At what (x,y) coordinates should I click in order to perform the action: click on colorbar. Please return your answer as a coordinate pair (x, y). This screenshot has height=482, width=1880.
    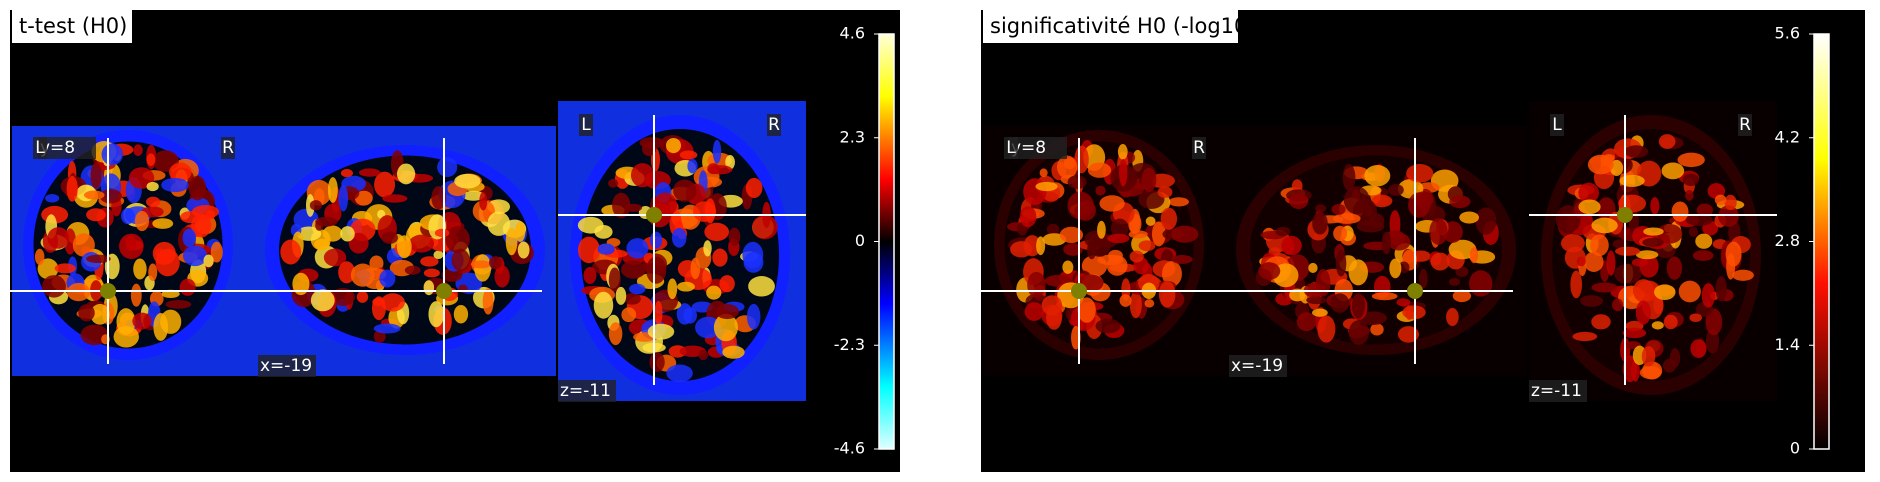
    Looking at the image, I should click on (1821, 241).